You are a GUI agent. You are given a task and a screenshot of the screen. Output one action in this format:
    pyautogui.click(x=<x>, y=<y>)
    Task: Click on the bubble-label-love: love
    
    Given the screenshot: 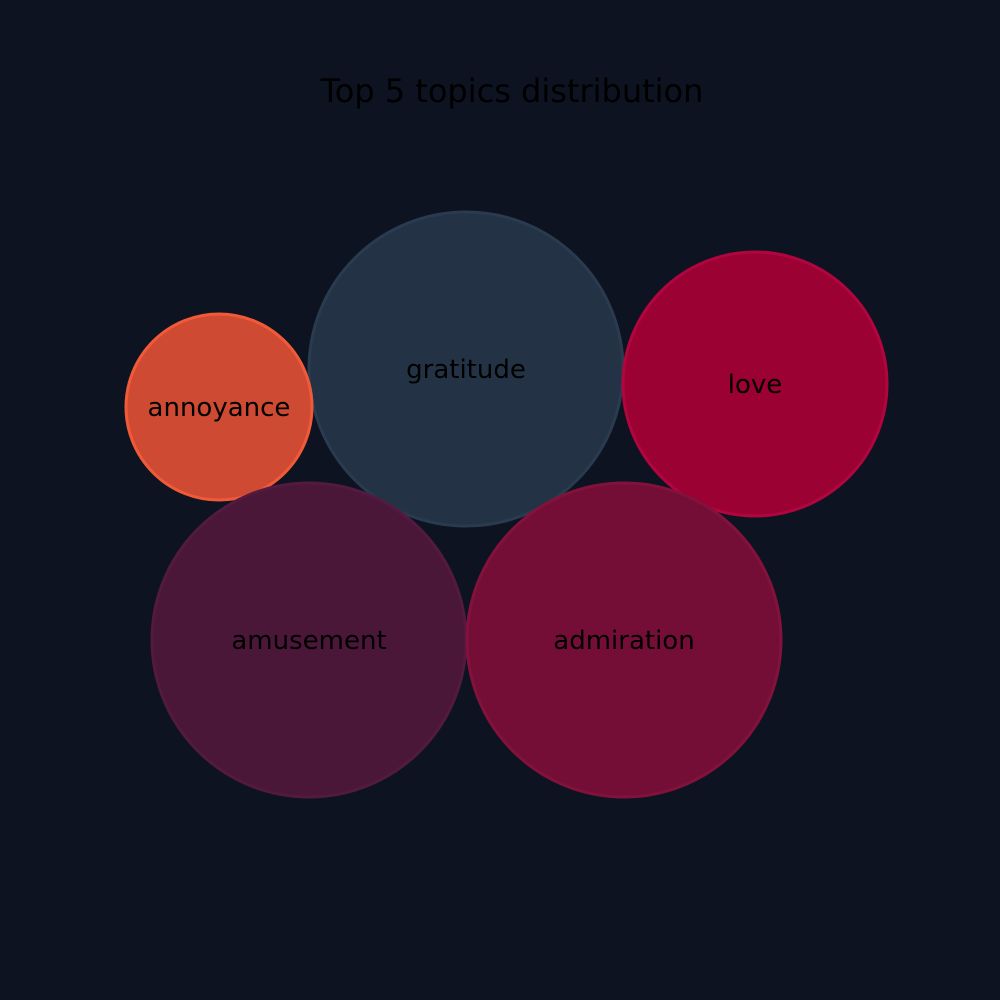 What is the action you would take?
    pyautogui.click(x=755, y=385)
    